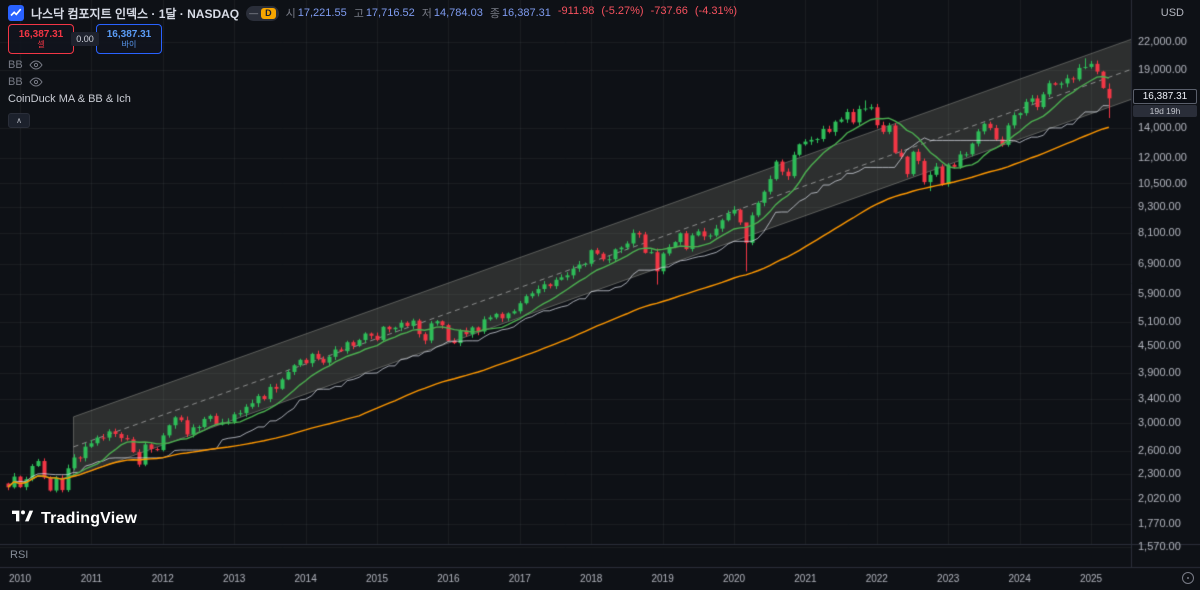  I want to click on tradingview-logo-icon, so click(22, 518).